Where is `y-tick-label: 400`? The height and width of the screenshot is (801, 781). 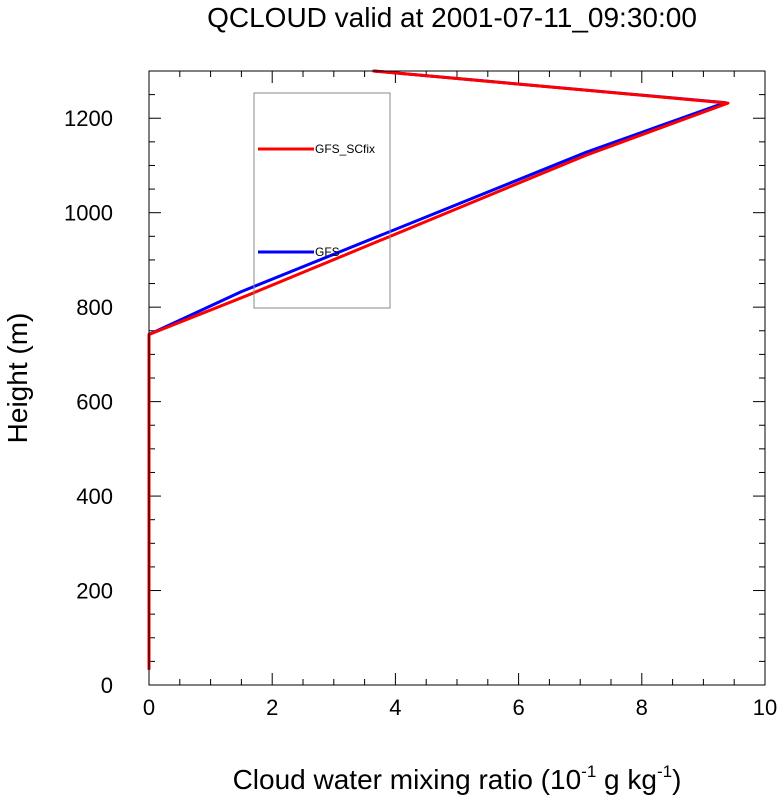
y-tick-label: 400 is located at coordinates (94, 496).